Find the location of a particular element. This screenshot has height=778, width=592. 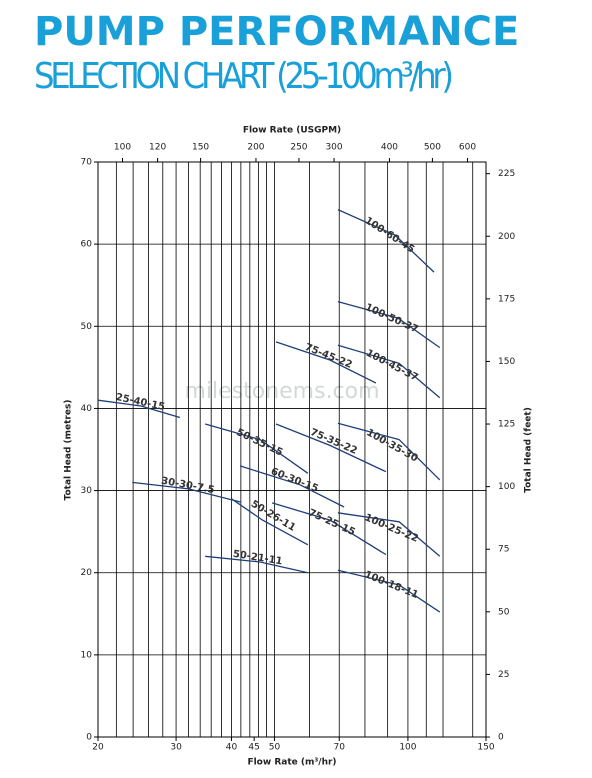

y2-tick-label: 225 is located at coordinates (506, 174).